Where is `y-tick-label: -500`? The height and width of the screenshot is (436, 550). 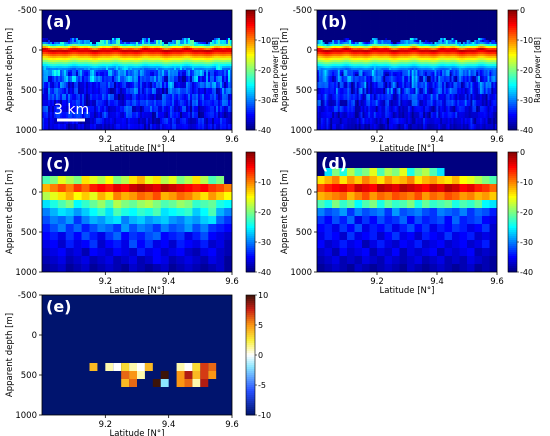
y-tick-label: -500 is located at coordinates (27, 296).